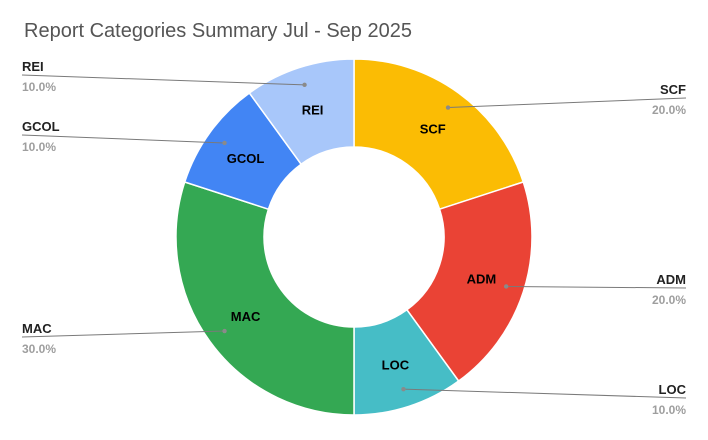 This screenshot has height=440, width=708. What do you see at coordinates (396, 364) in the screenshot?
I see `slice-label-loc: LOC` at bounding box center [396, 364].